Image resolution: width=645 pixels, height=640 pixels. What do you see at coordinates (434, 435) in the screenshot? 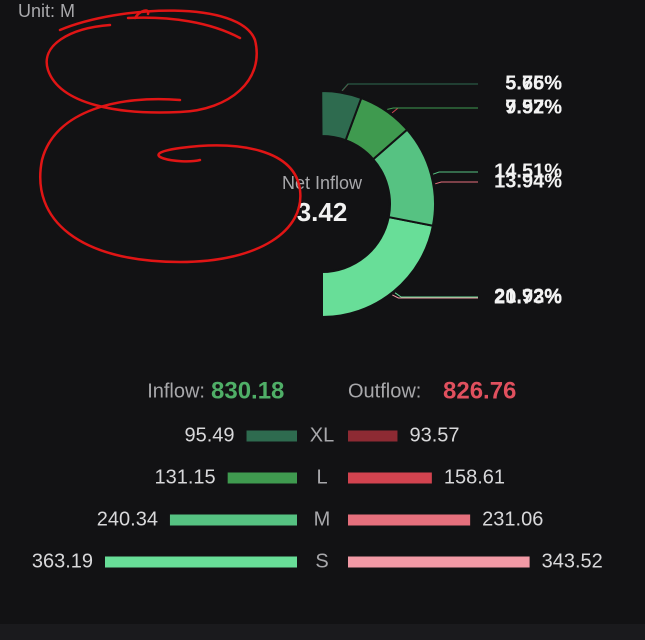
I see `bar-value: 93.57` at bounding box center [434, 435].